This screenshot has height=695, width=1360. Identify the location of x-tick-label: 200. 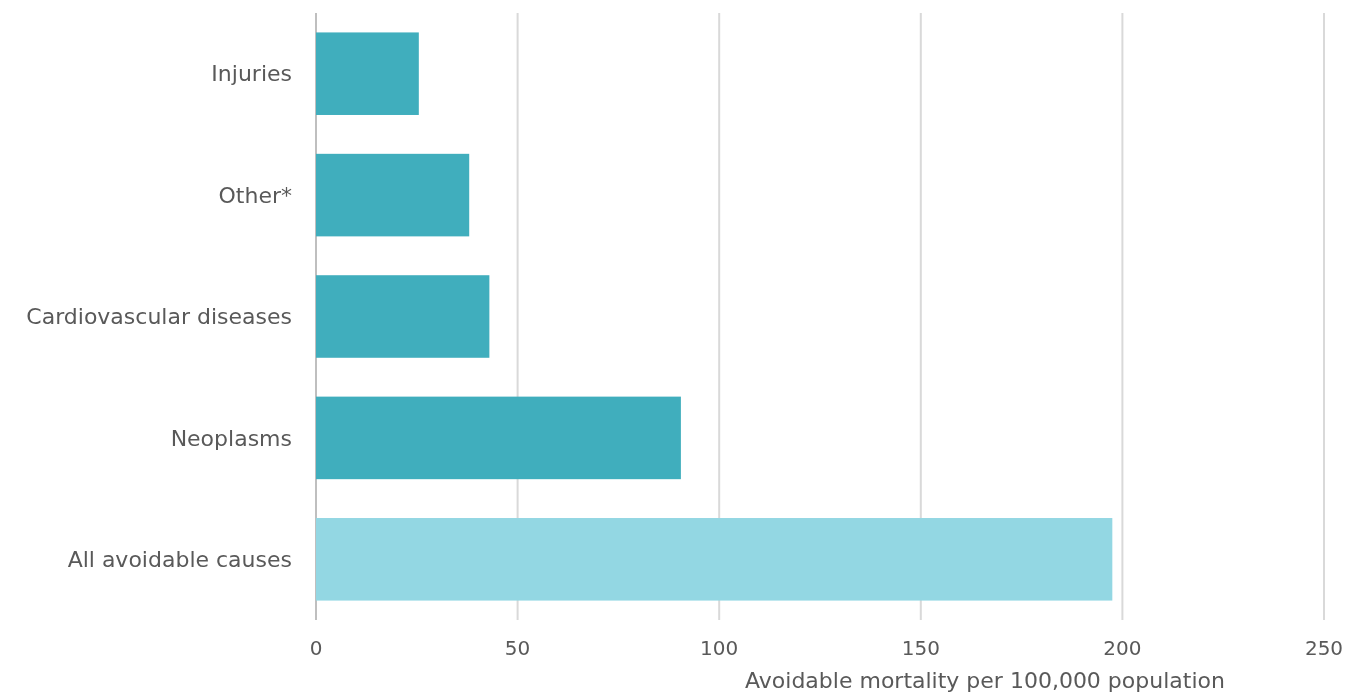
(1122, 648).